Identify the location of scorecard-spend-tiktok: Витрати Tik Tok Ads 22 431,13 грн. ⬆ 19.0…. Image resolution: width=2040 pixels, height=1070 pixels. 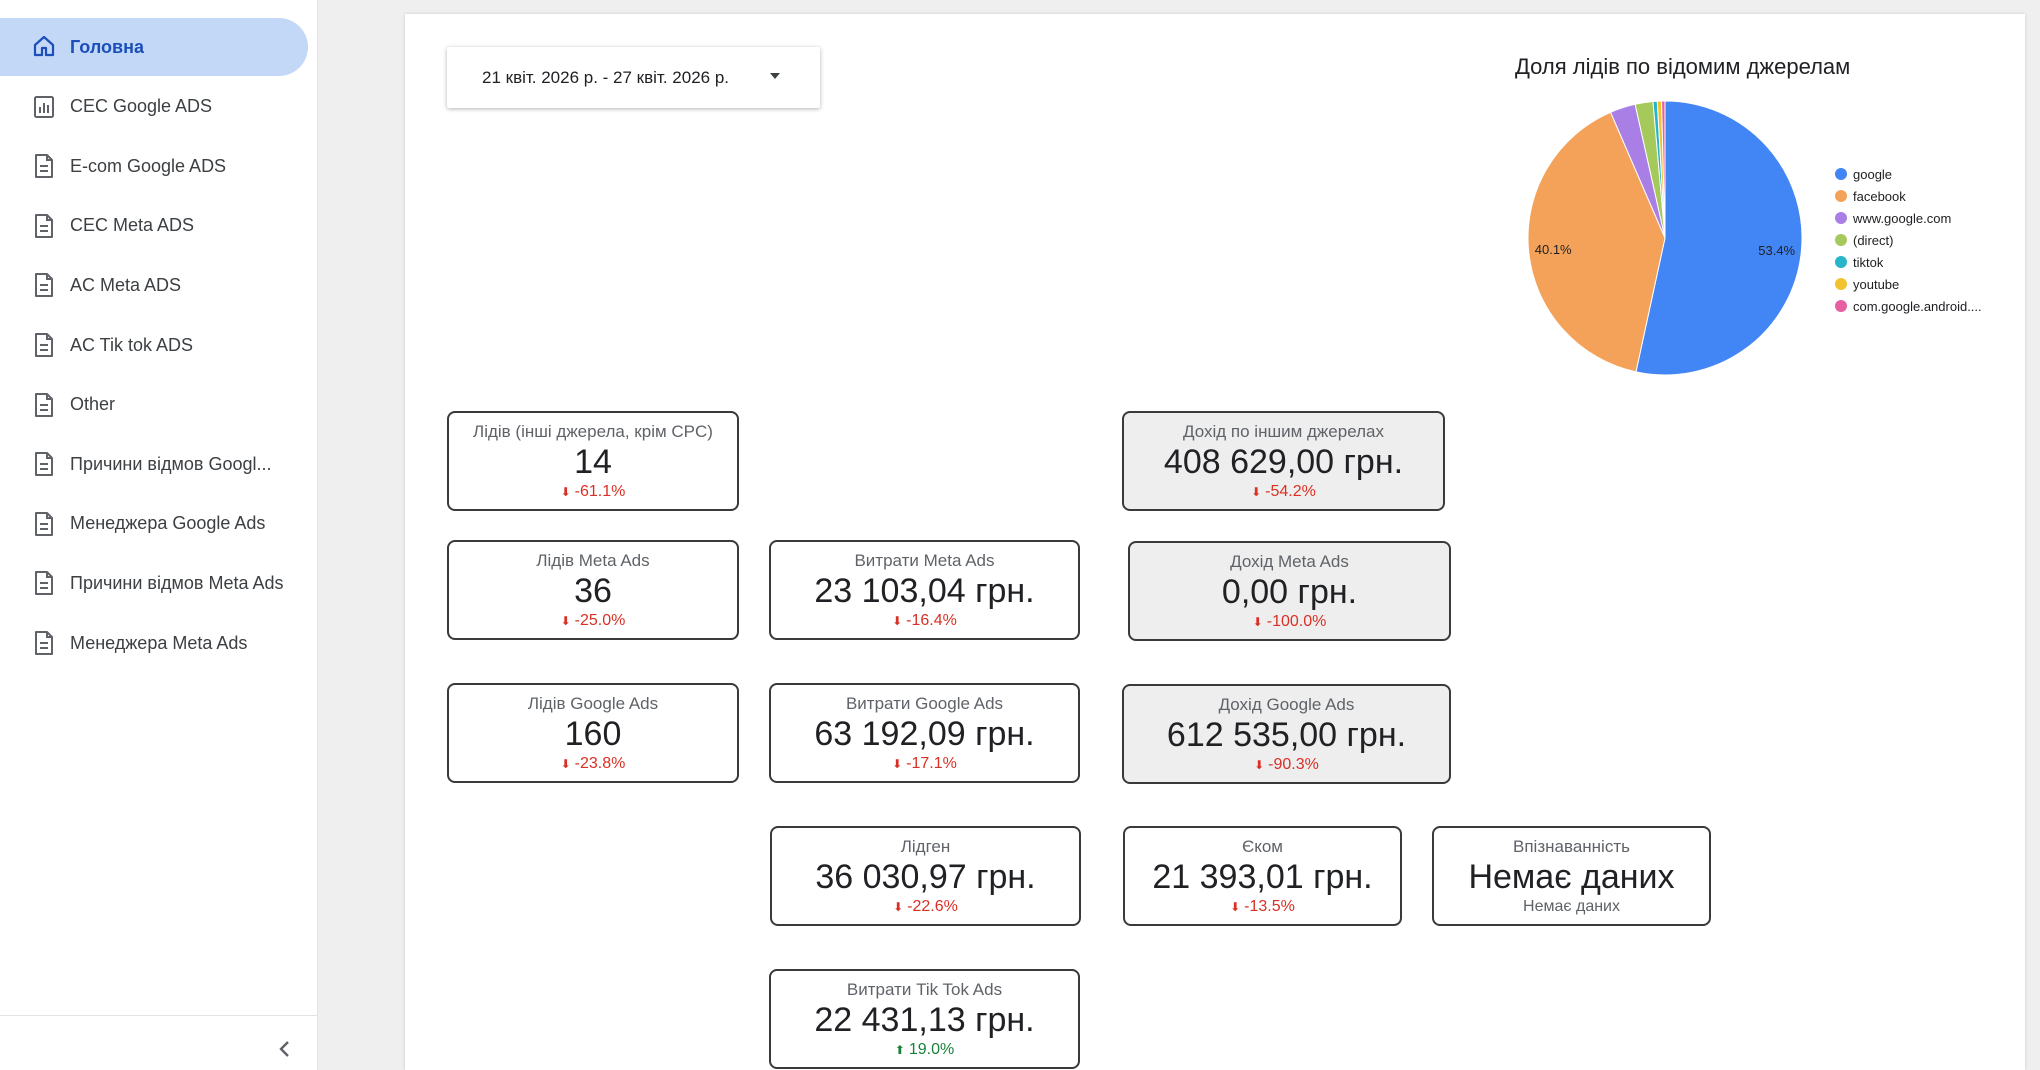
(924, 1019).